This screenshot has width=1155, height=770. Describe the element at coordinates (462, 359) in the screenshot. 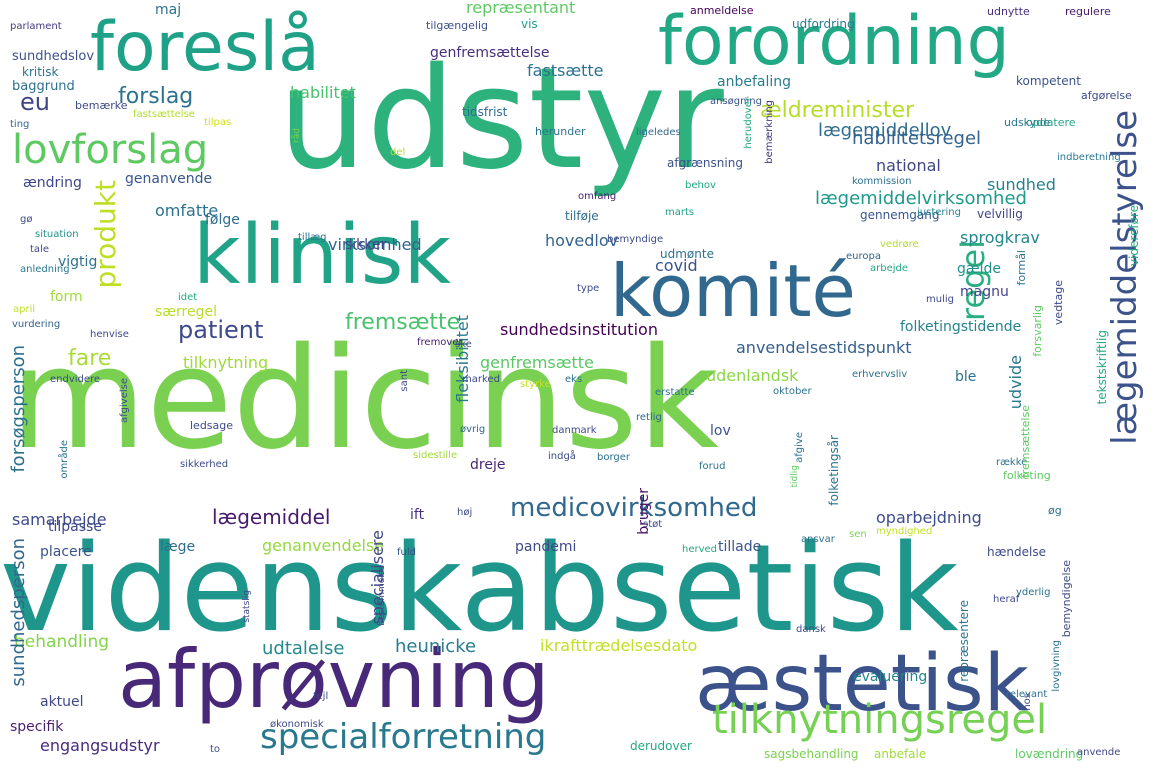

I see `word-fleksibilitet: fleksibilitet` at that location.